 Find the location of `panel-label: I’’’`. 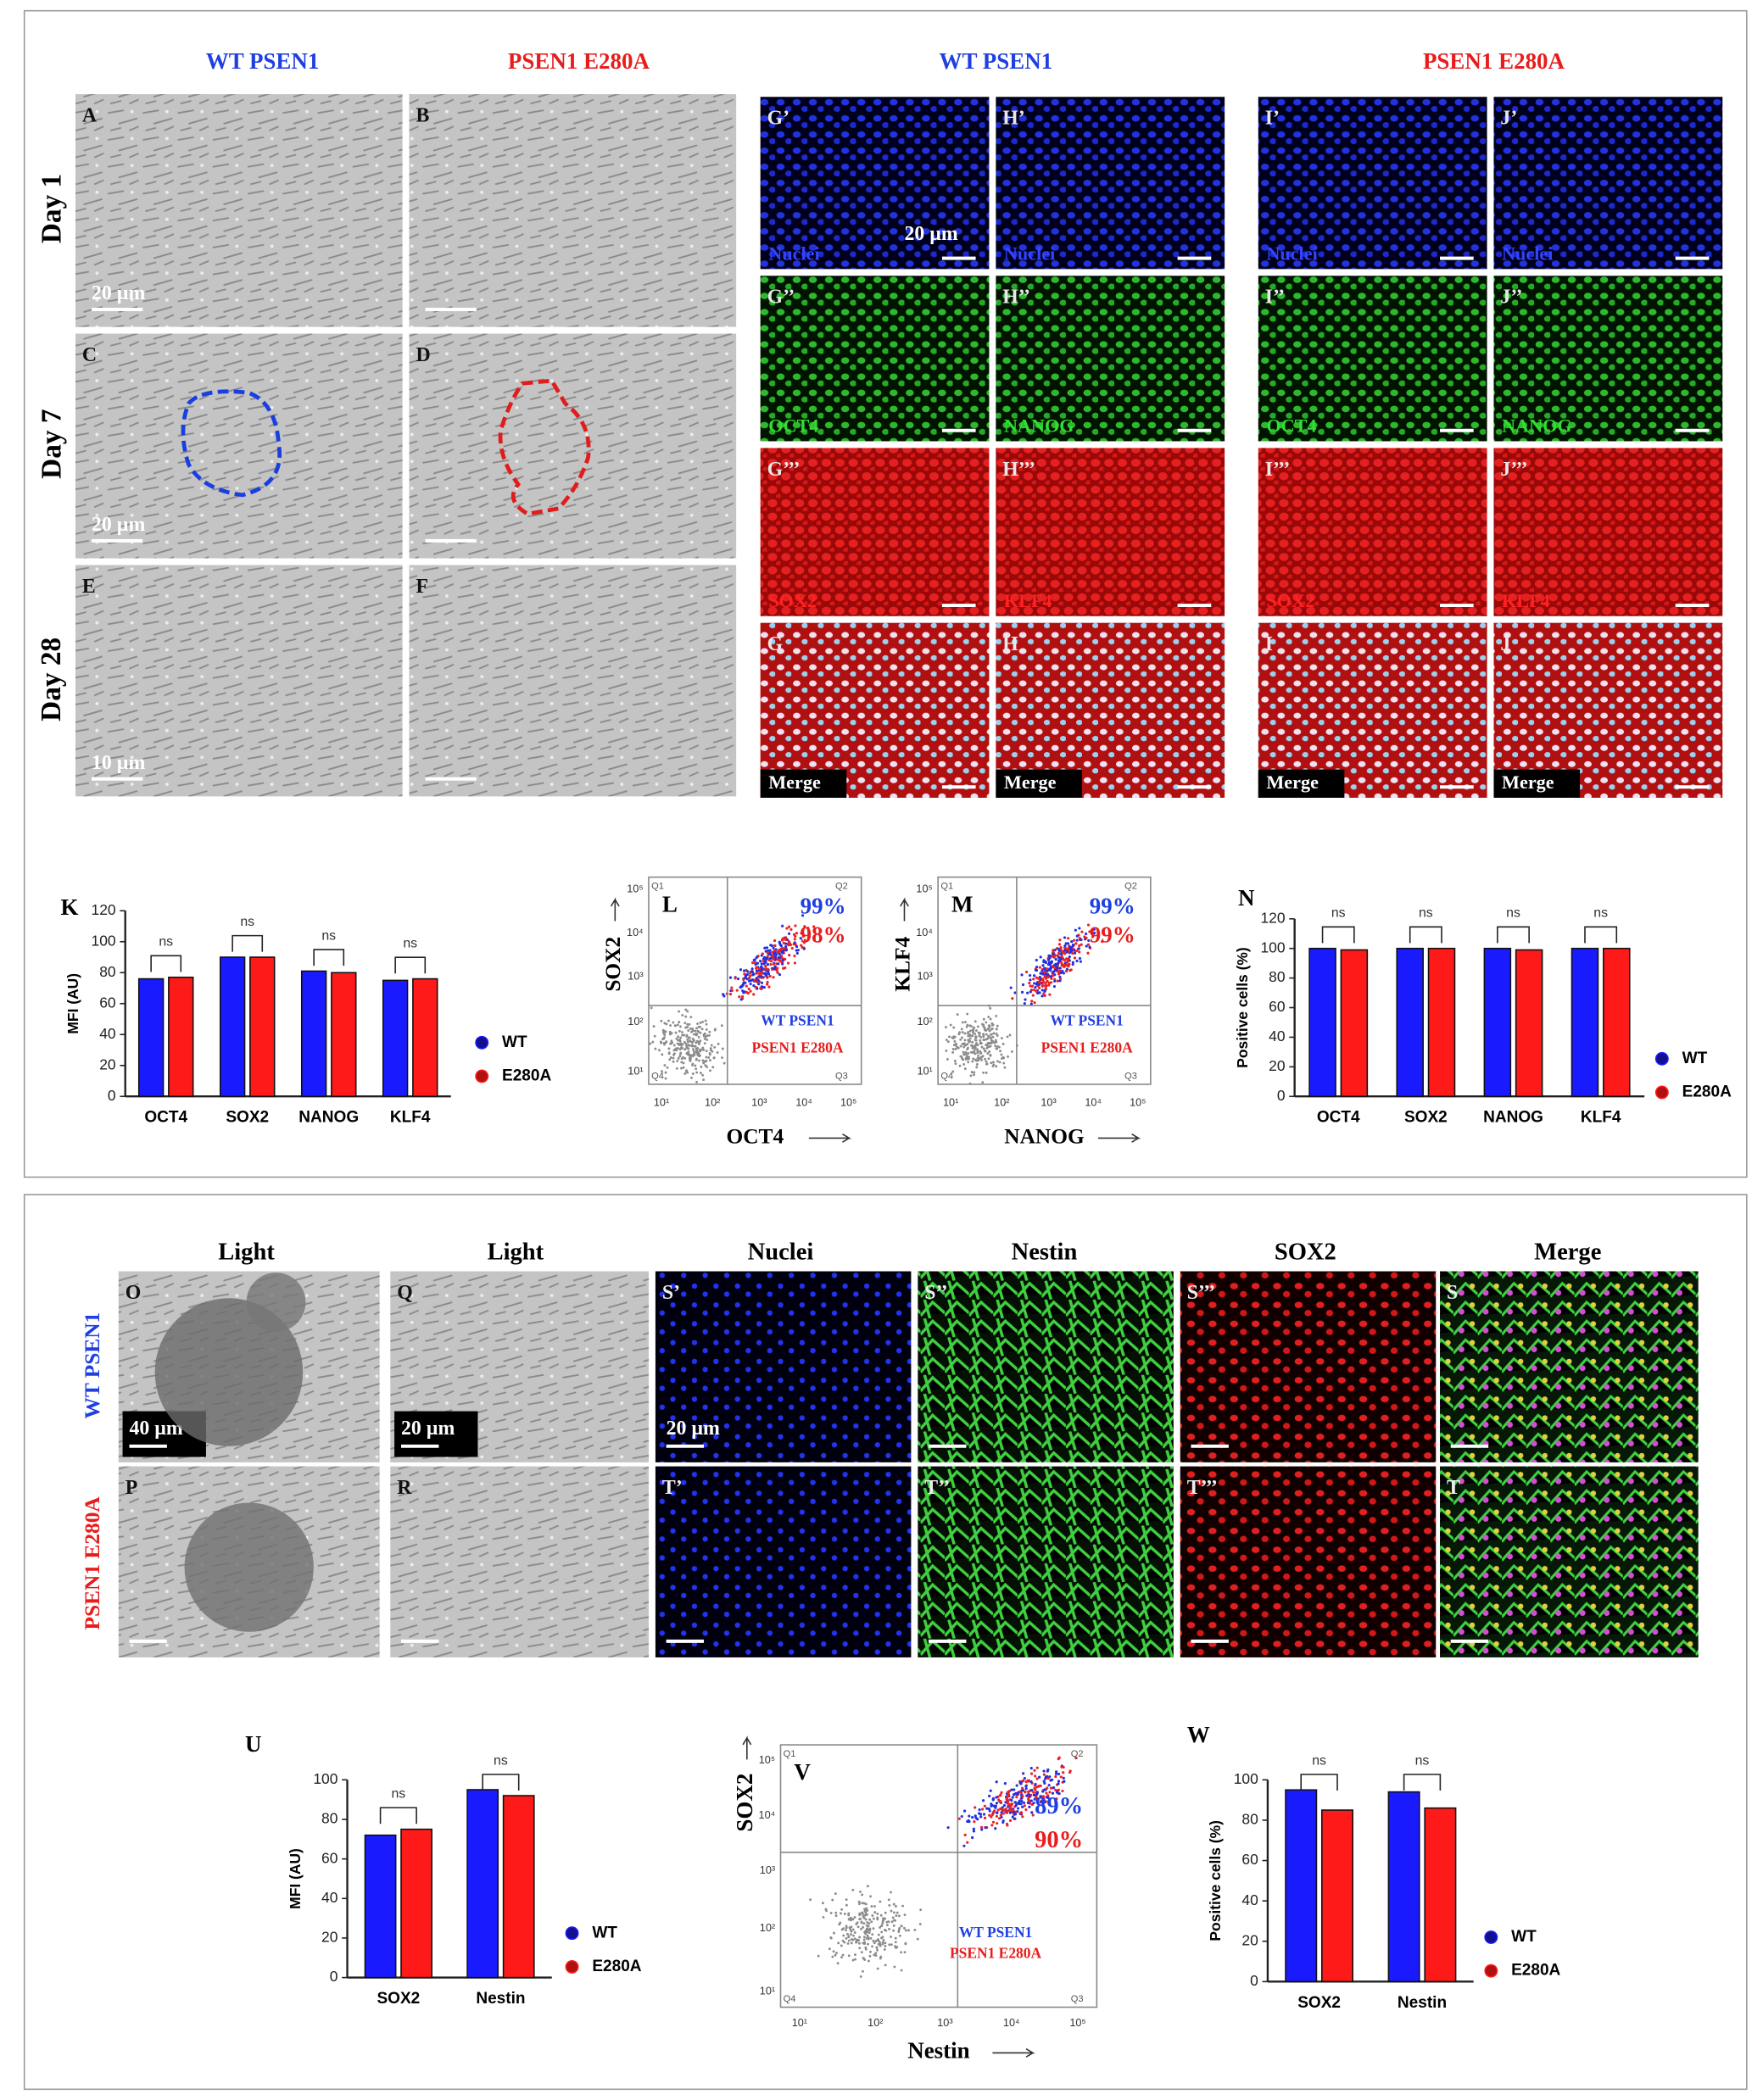

panel-label: I’’’ is located at coordinates (1278, 470).